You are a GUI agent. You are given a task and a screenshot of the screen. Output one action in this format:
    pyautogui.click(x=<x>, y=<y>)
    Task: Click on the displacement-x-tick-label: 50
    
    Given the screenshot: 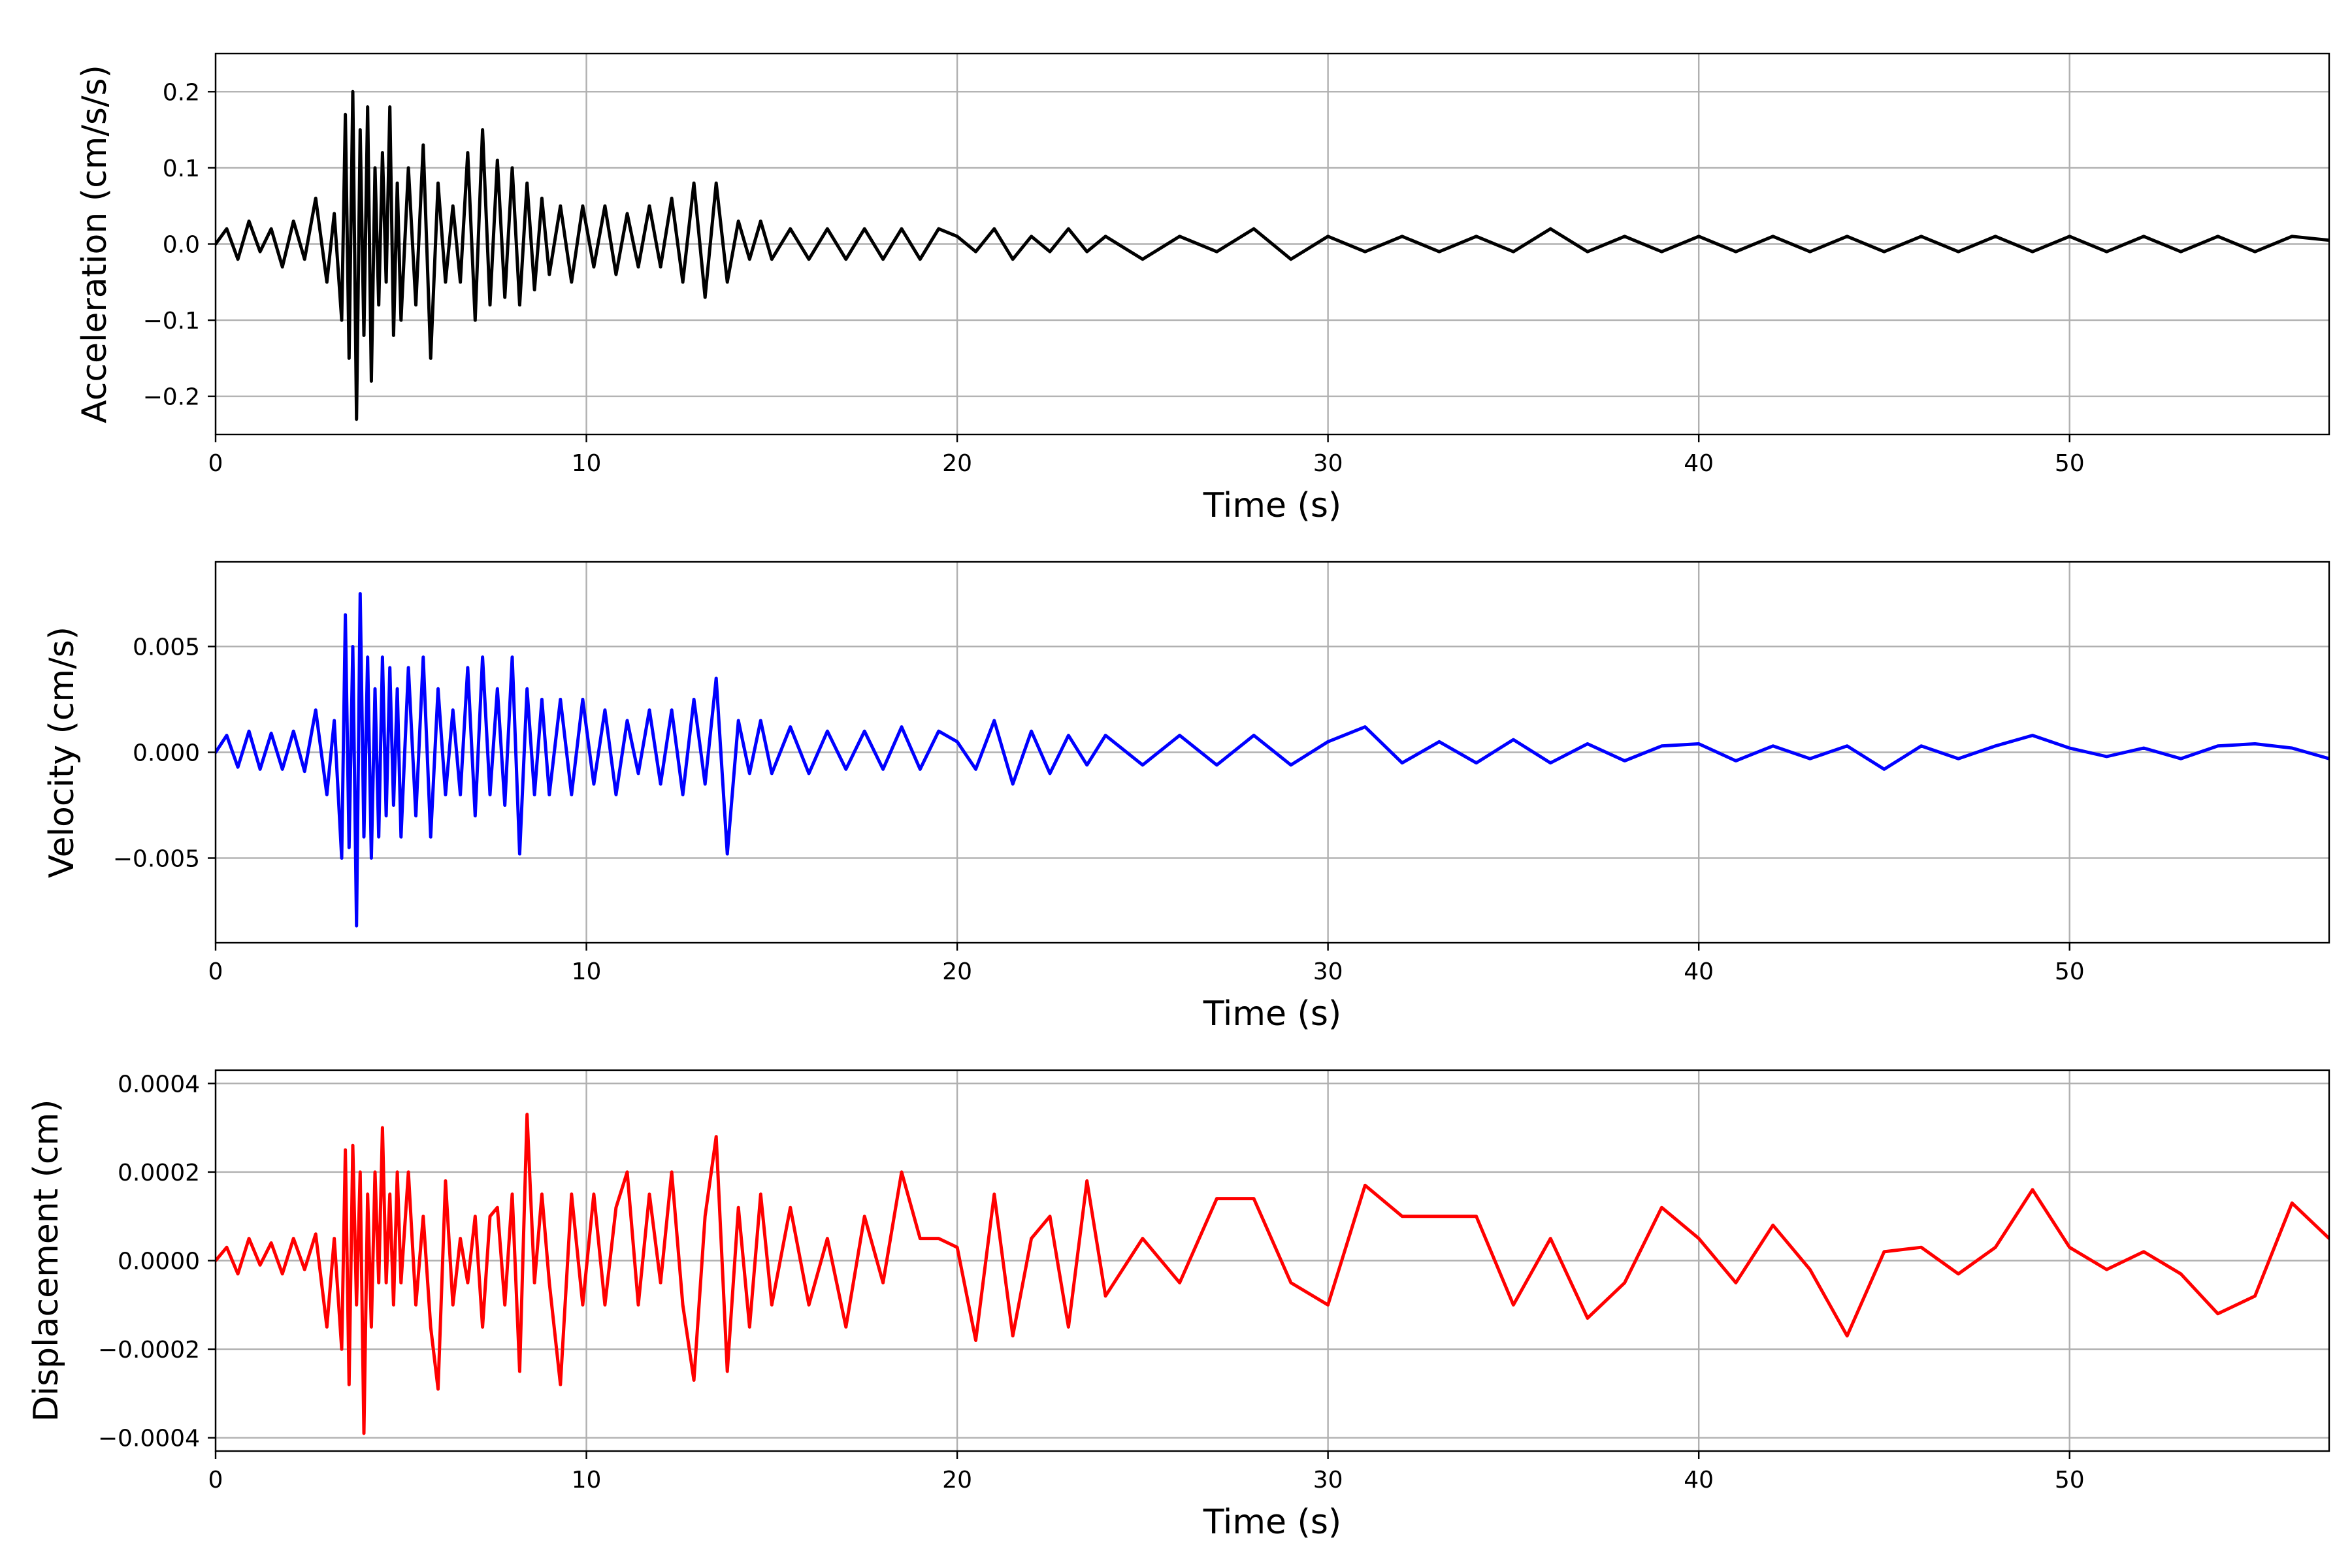 What is the action you would take?
    pyautogui.click(x=2070, y=1480)
    